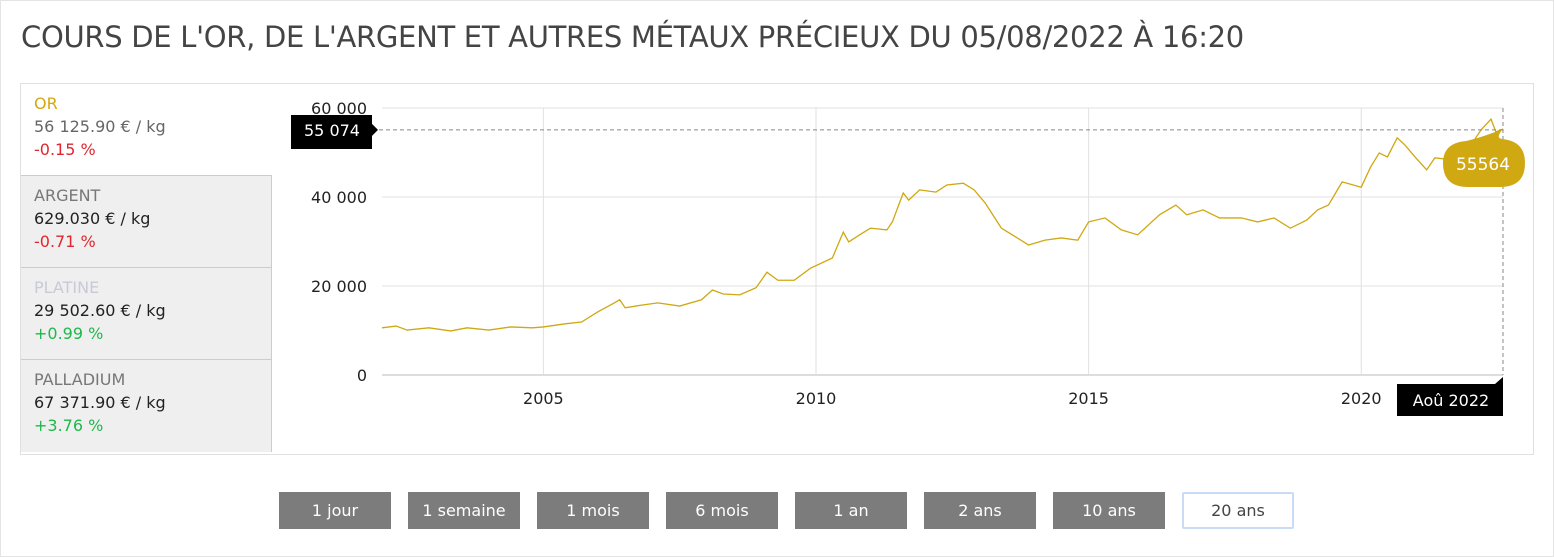  I want to click on metal-price: 629.030 € / kg, so click(92, 218).